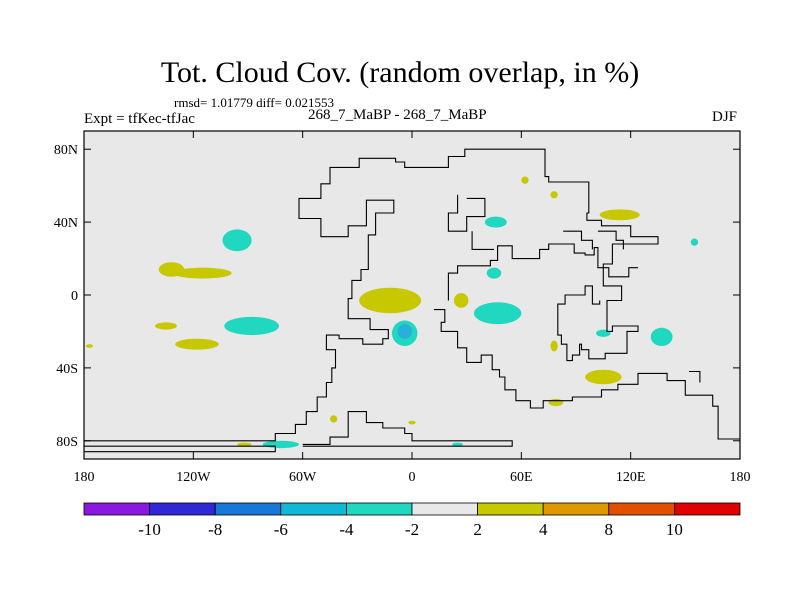 This screenshot has width=800, height=600. I want to click on y-tick-label: 80S, so click(67, 442).